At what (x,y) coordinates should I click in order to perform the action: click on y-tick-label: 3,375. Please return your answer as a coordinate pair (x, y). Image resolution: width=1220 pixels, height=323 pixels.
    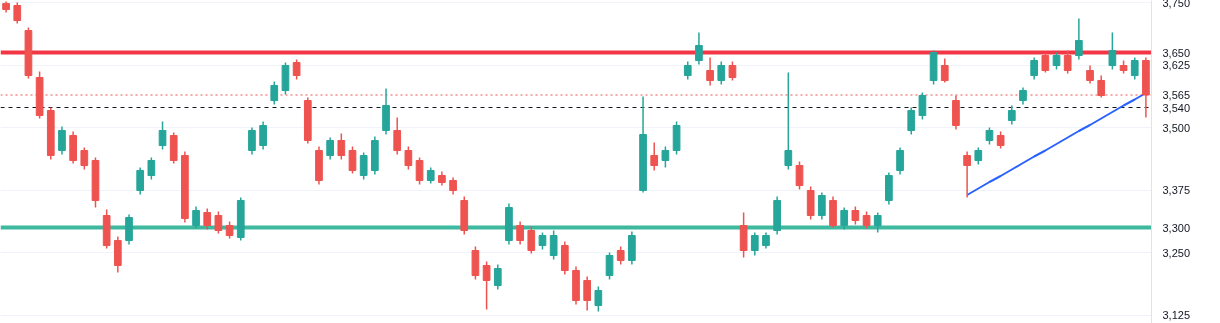
    Looking at the image, I should click on (1176, 190).